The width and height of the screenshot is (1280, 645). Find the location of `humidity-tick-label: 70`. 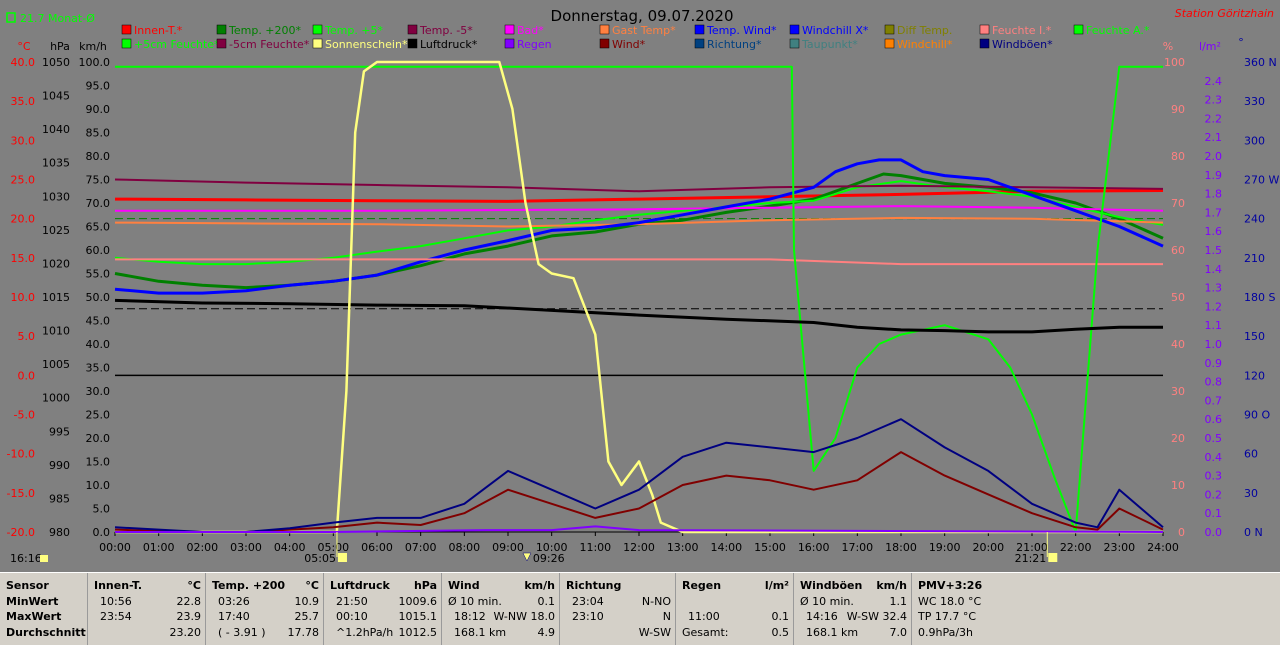

humidity-tick-label: 70 is located at coordinates (1178, 203).